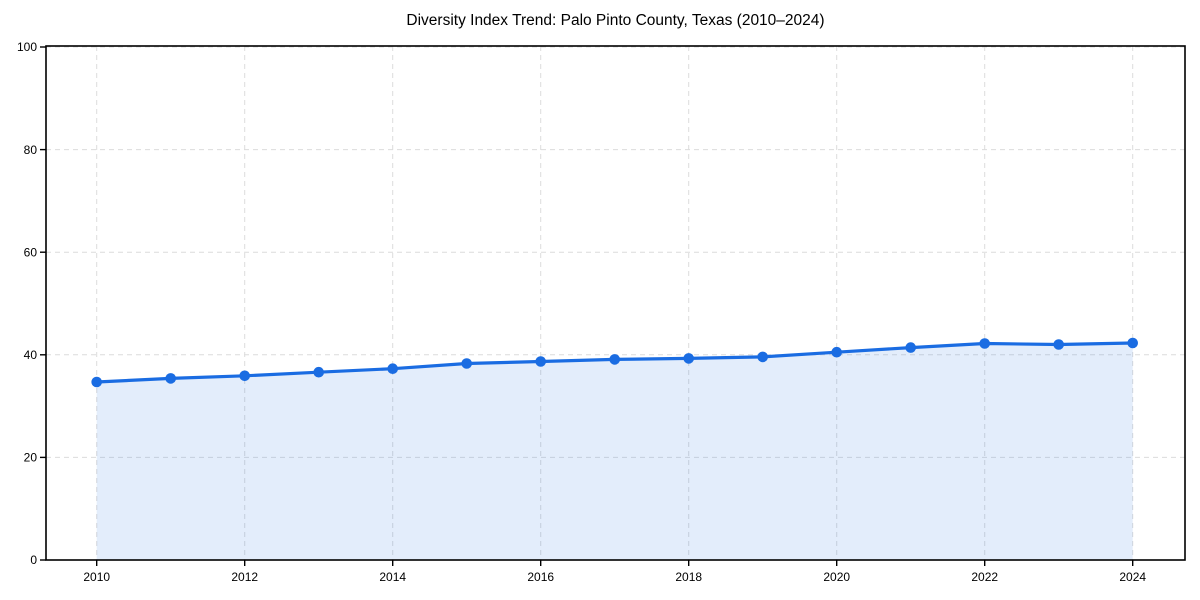 This screenshot has height=600, width=1200. Describe the element at coordinates (170, 378) in the screenshot. I see `data-point-2011` at that location.